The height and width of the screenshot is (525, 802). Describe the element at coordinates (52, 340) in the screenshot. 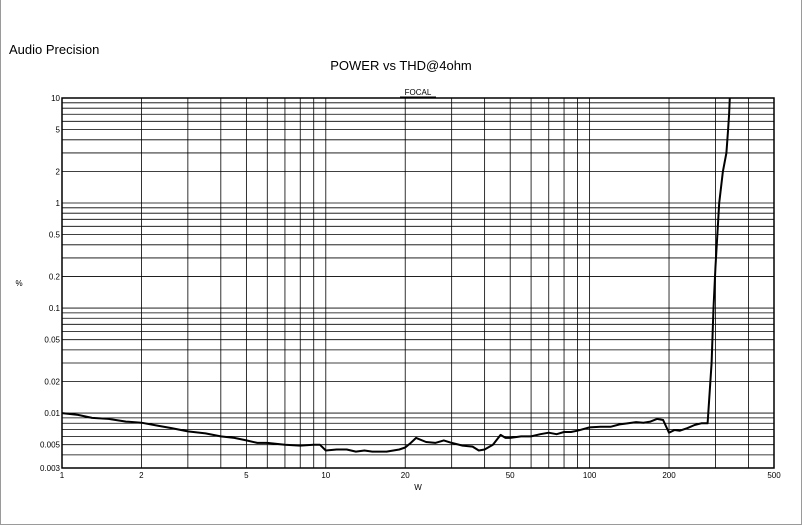

I see `y-tick-label: 0.05` at that location.